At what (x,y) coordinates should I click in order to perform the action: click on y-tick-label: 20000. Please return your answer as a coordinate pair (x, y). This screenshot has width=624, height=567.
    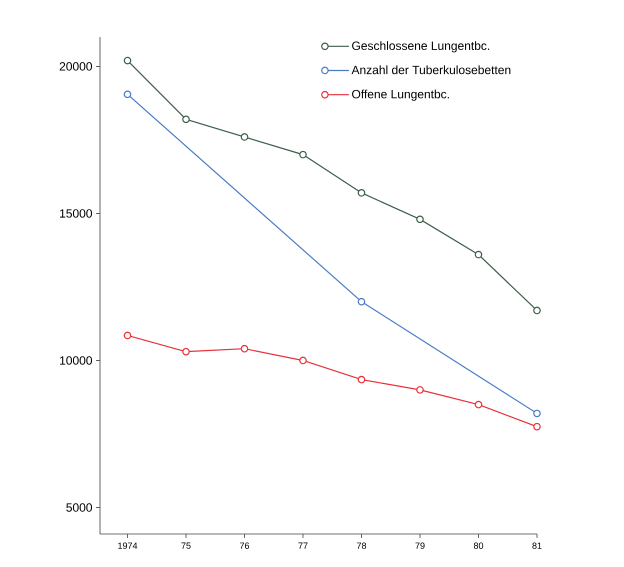
    Looking at the image, I should click on (76, 66).